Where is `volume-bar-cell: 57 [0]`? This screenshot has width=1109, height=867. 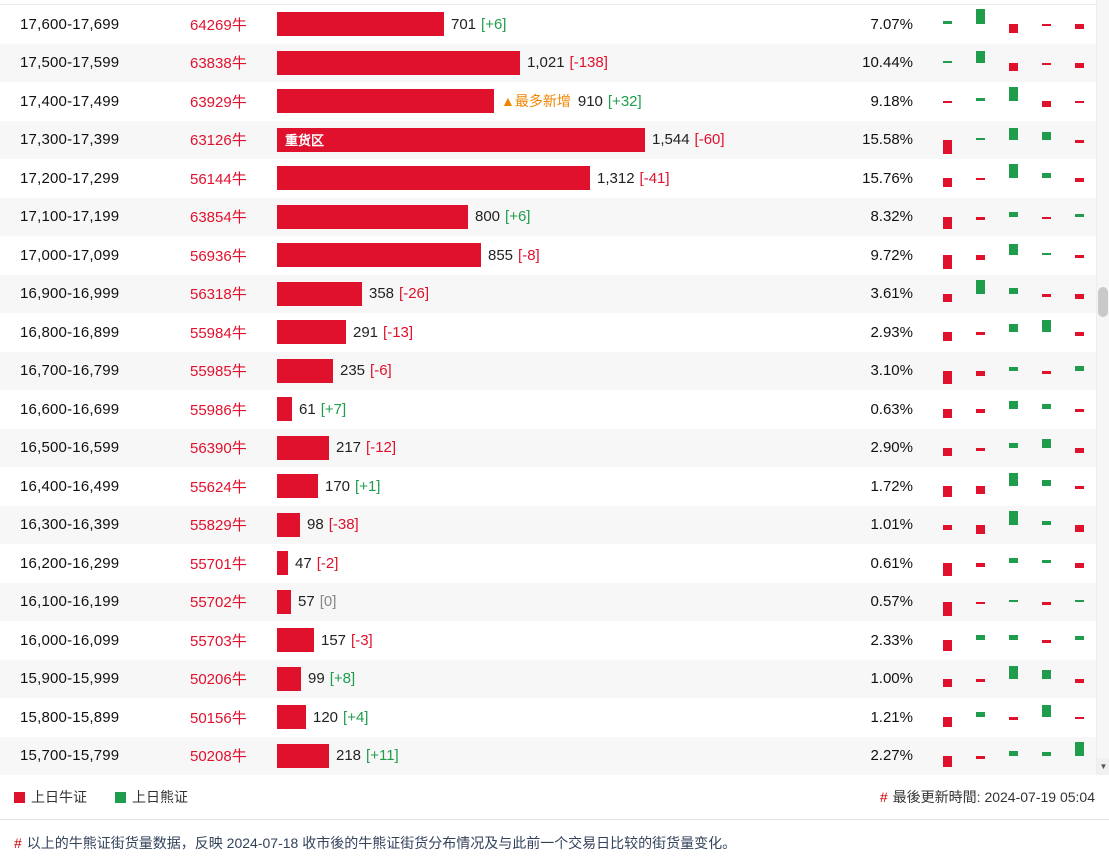 volume-bar-cell: 57 [0] is located at coordinates (549, 601).